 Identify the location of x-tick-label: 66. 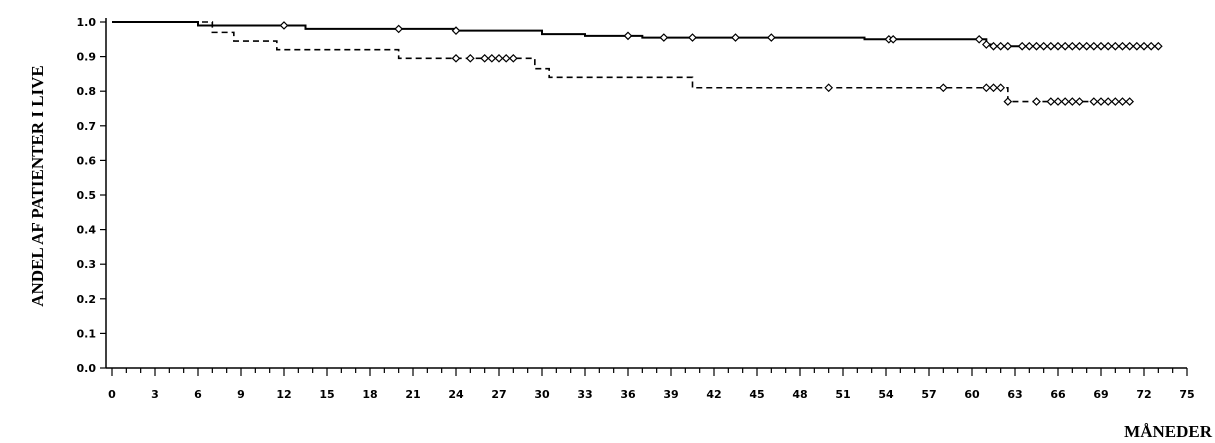
(1058, 394).